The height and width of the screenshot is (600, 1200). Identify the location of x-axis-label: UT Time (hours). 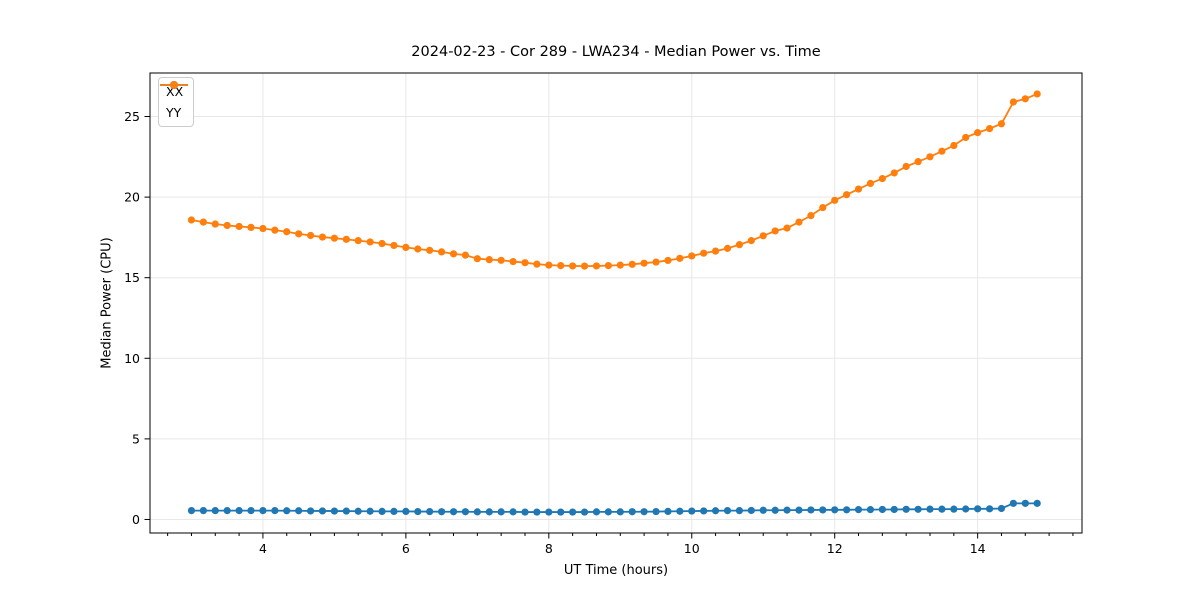
(616, 570).